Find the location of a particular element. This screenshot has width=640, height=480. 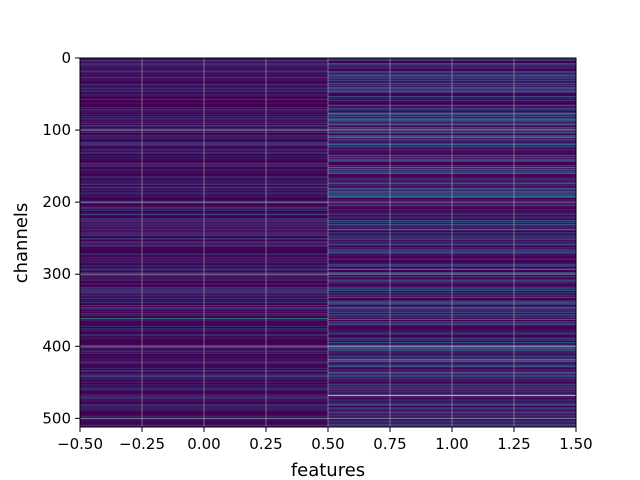

x-tick-label: 0.75 is located at coordinates (389, 444).